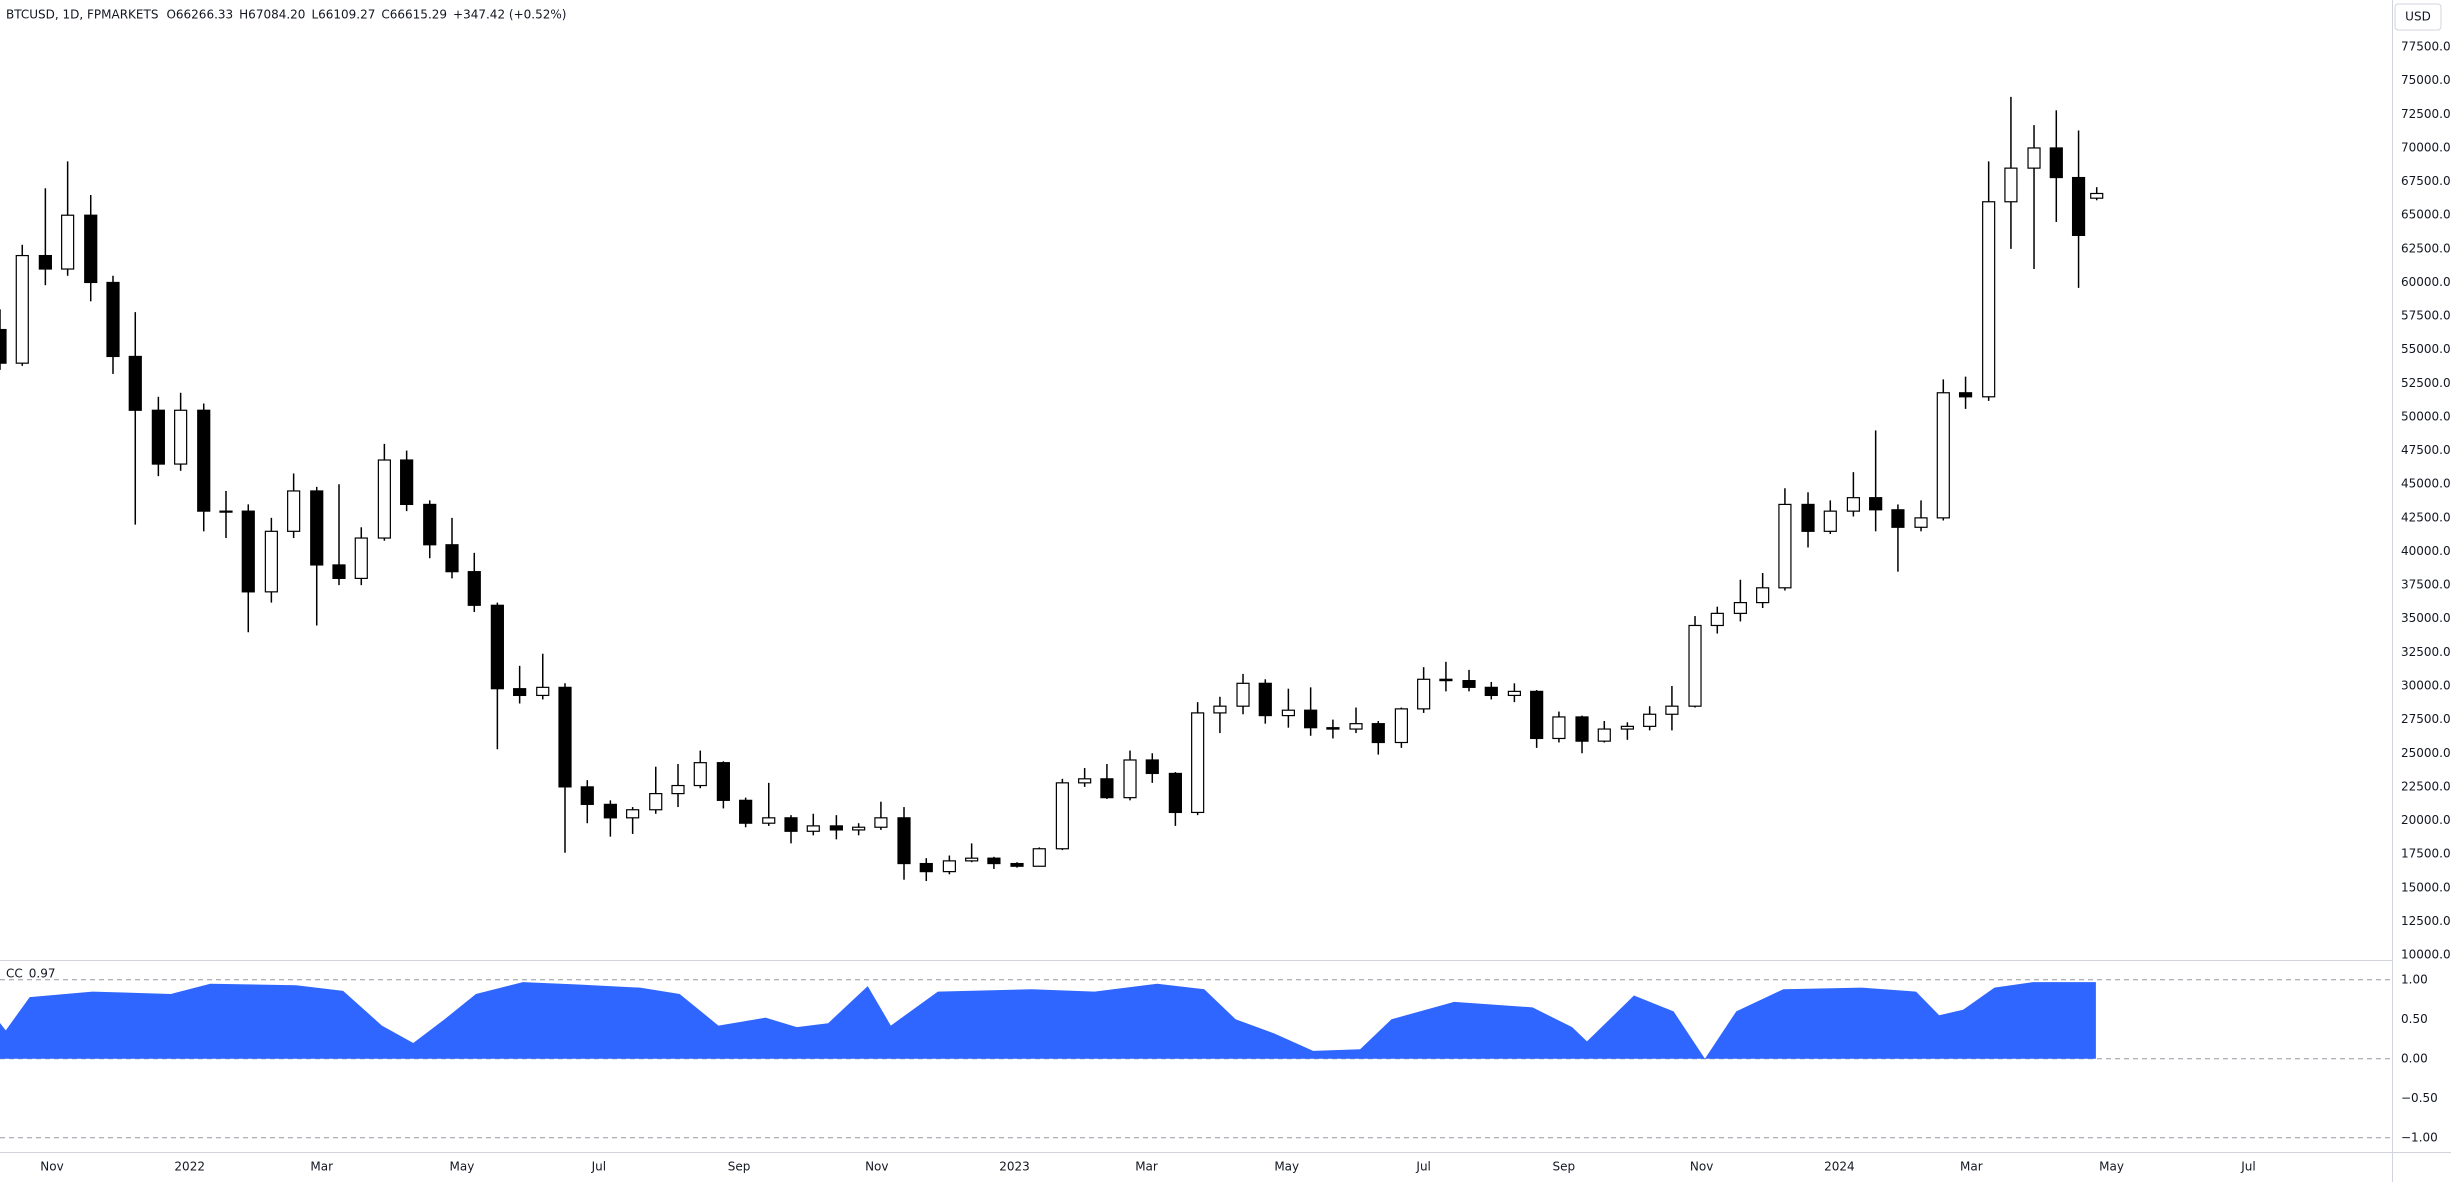 Image resolution: width=2451 pixels, height=1182 pixels. Describe the element at coordinates (2426, 551) in the screenshot. I see `y-tick-label: 40000.00` at that location.